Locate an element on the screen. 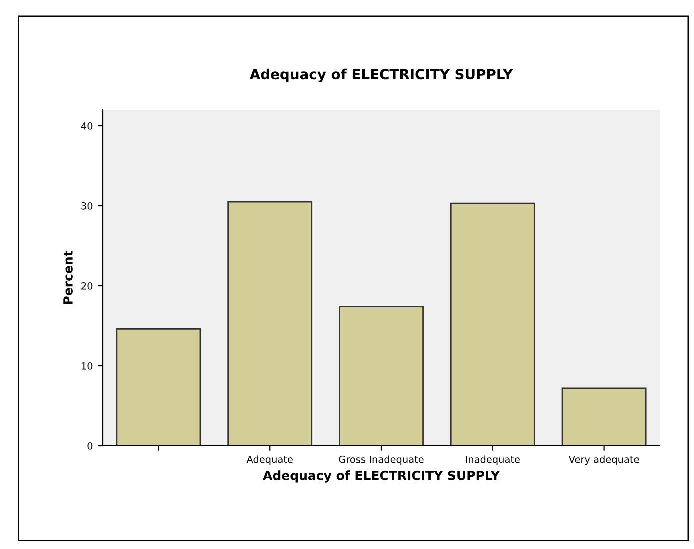 This screenshot has width=694, height=549. x-tick-label: Gross Inadequate is located at coordinates (381, 461).